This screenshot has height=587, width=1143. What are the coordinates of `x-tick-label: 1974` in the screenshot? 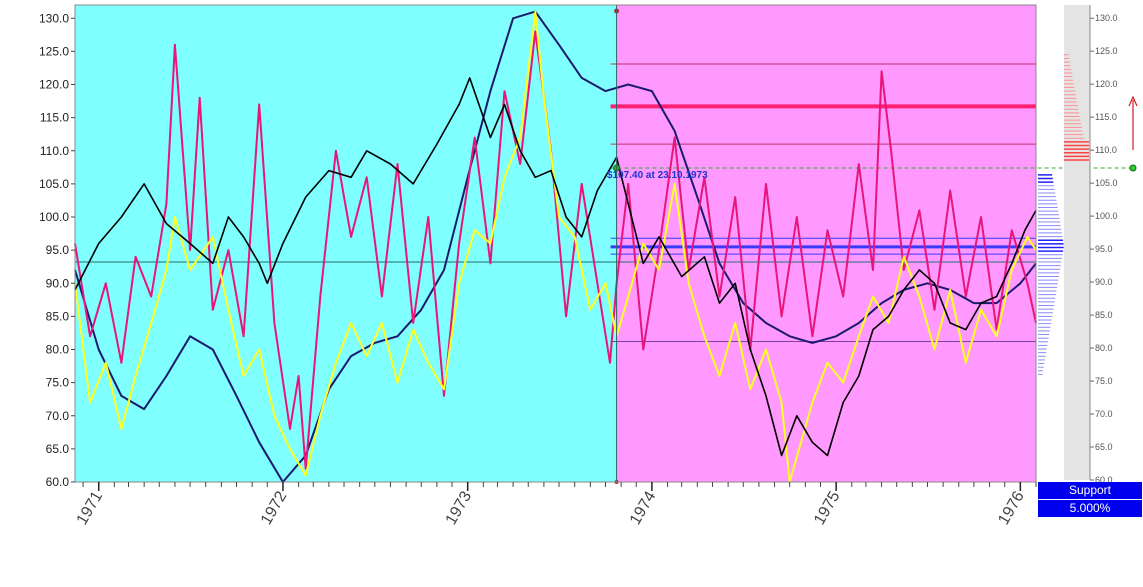 It's located at (643, 507).